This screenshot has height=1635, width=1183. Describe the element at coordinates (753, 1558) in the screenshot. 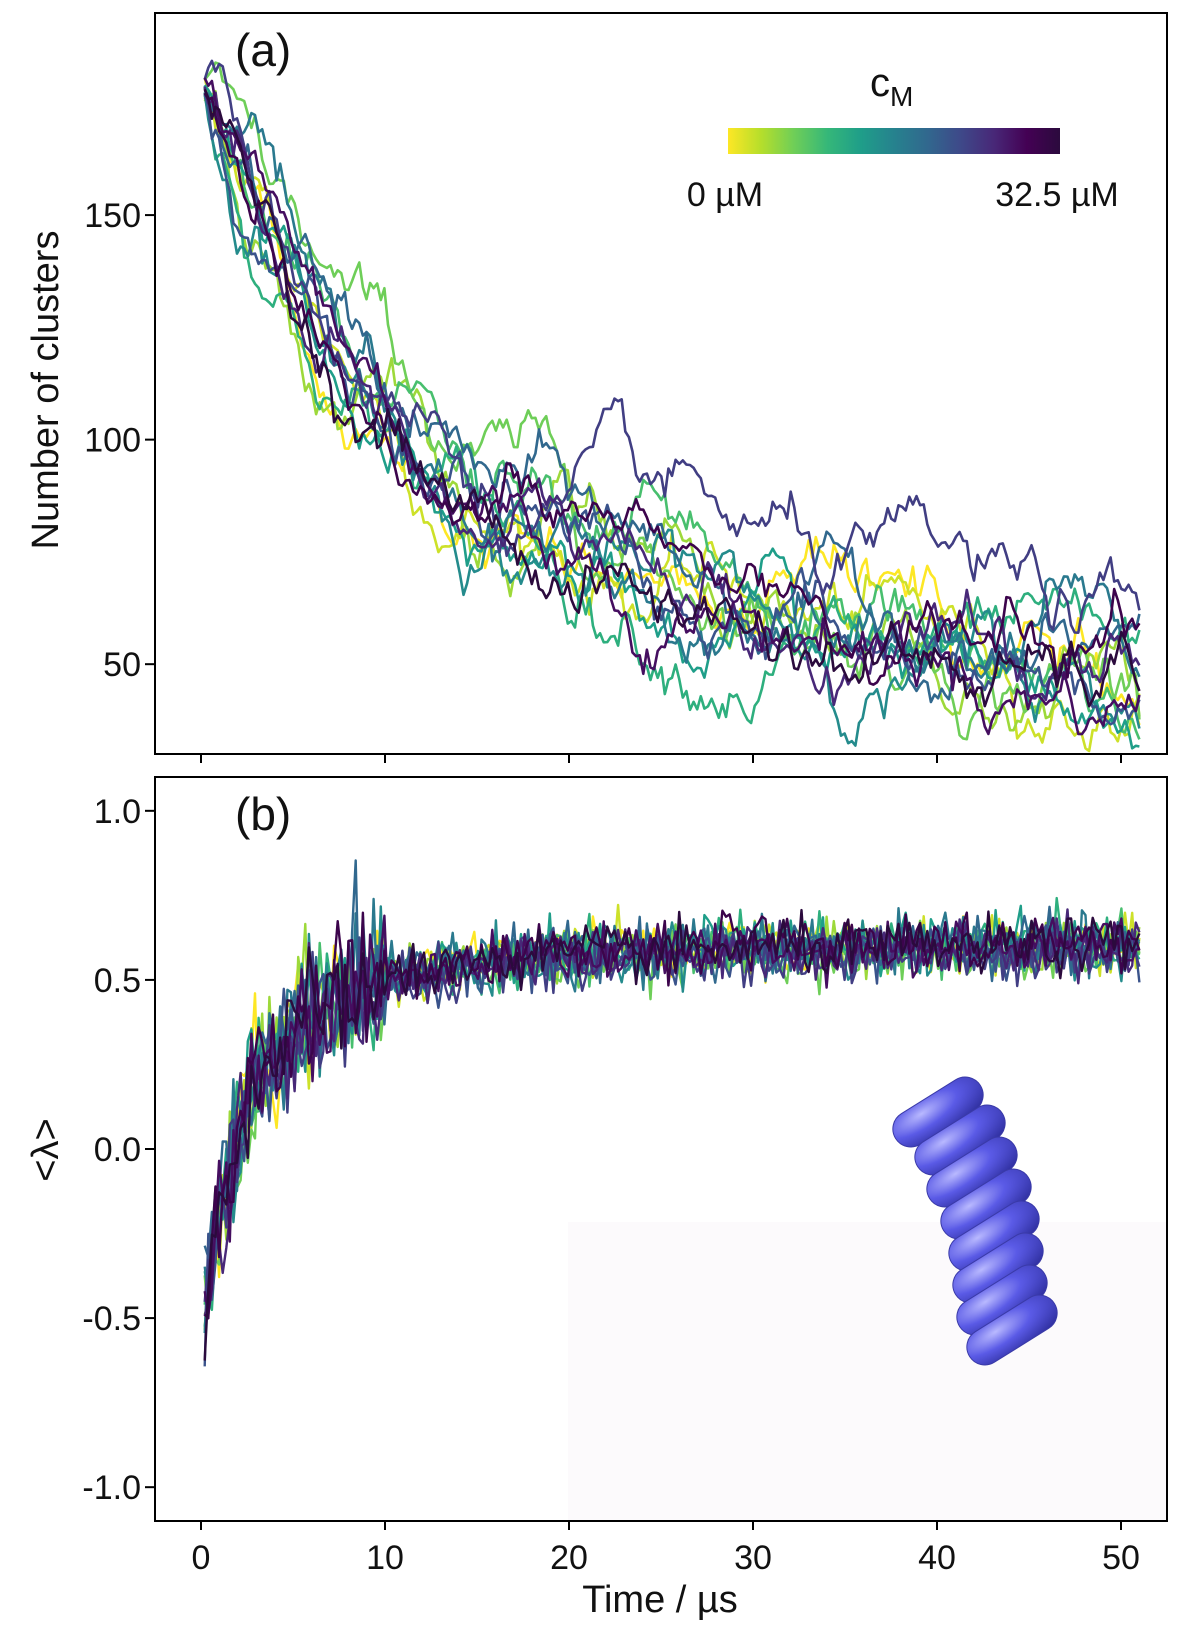

I see `x-tick-label: 30` at that location.